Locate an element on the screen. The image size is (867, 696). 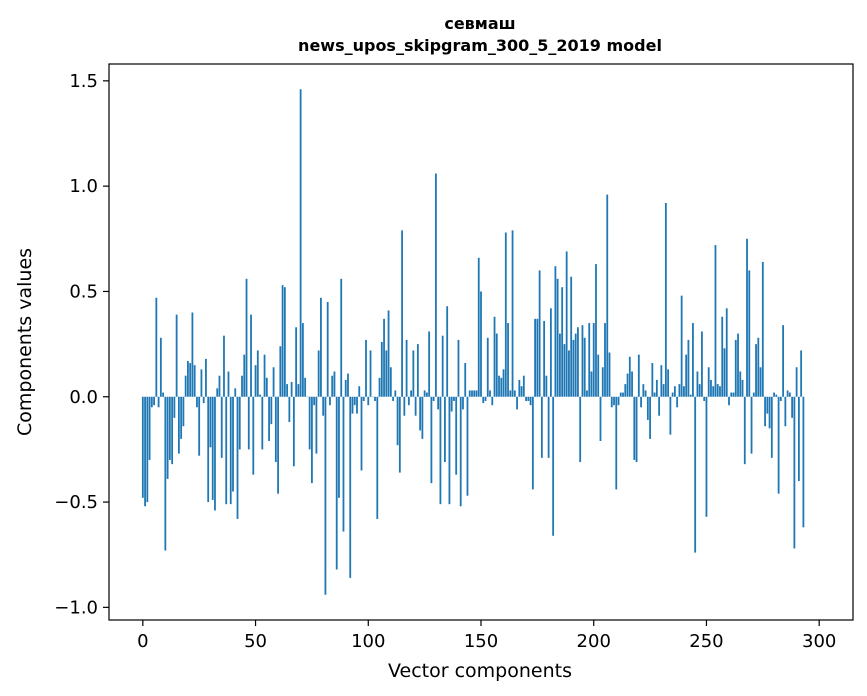
x-tick-label: 0 is located at coordinates (142, 641).